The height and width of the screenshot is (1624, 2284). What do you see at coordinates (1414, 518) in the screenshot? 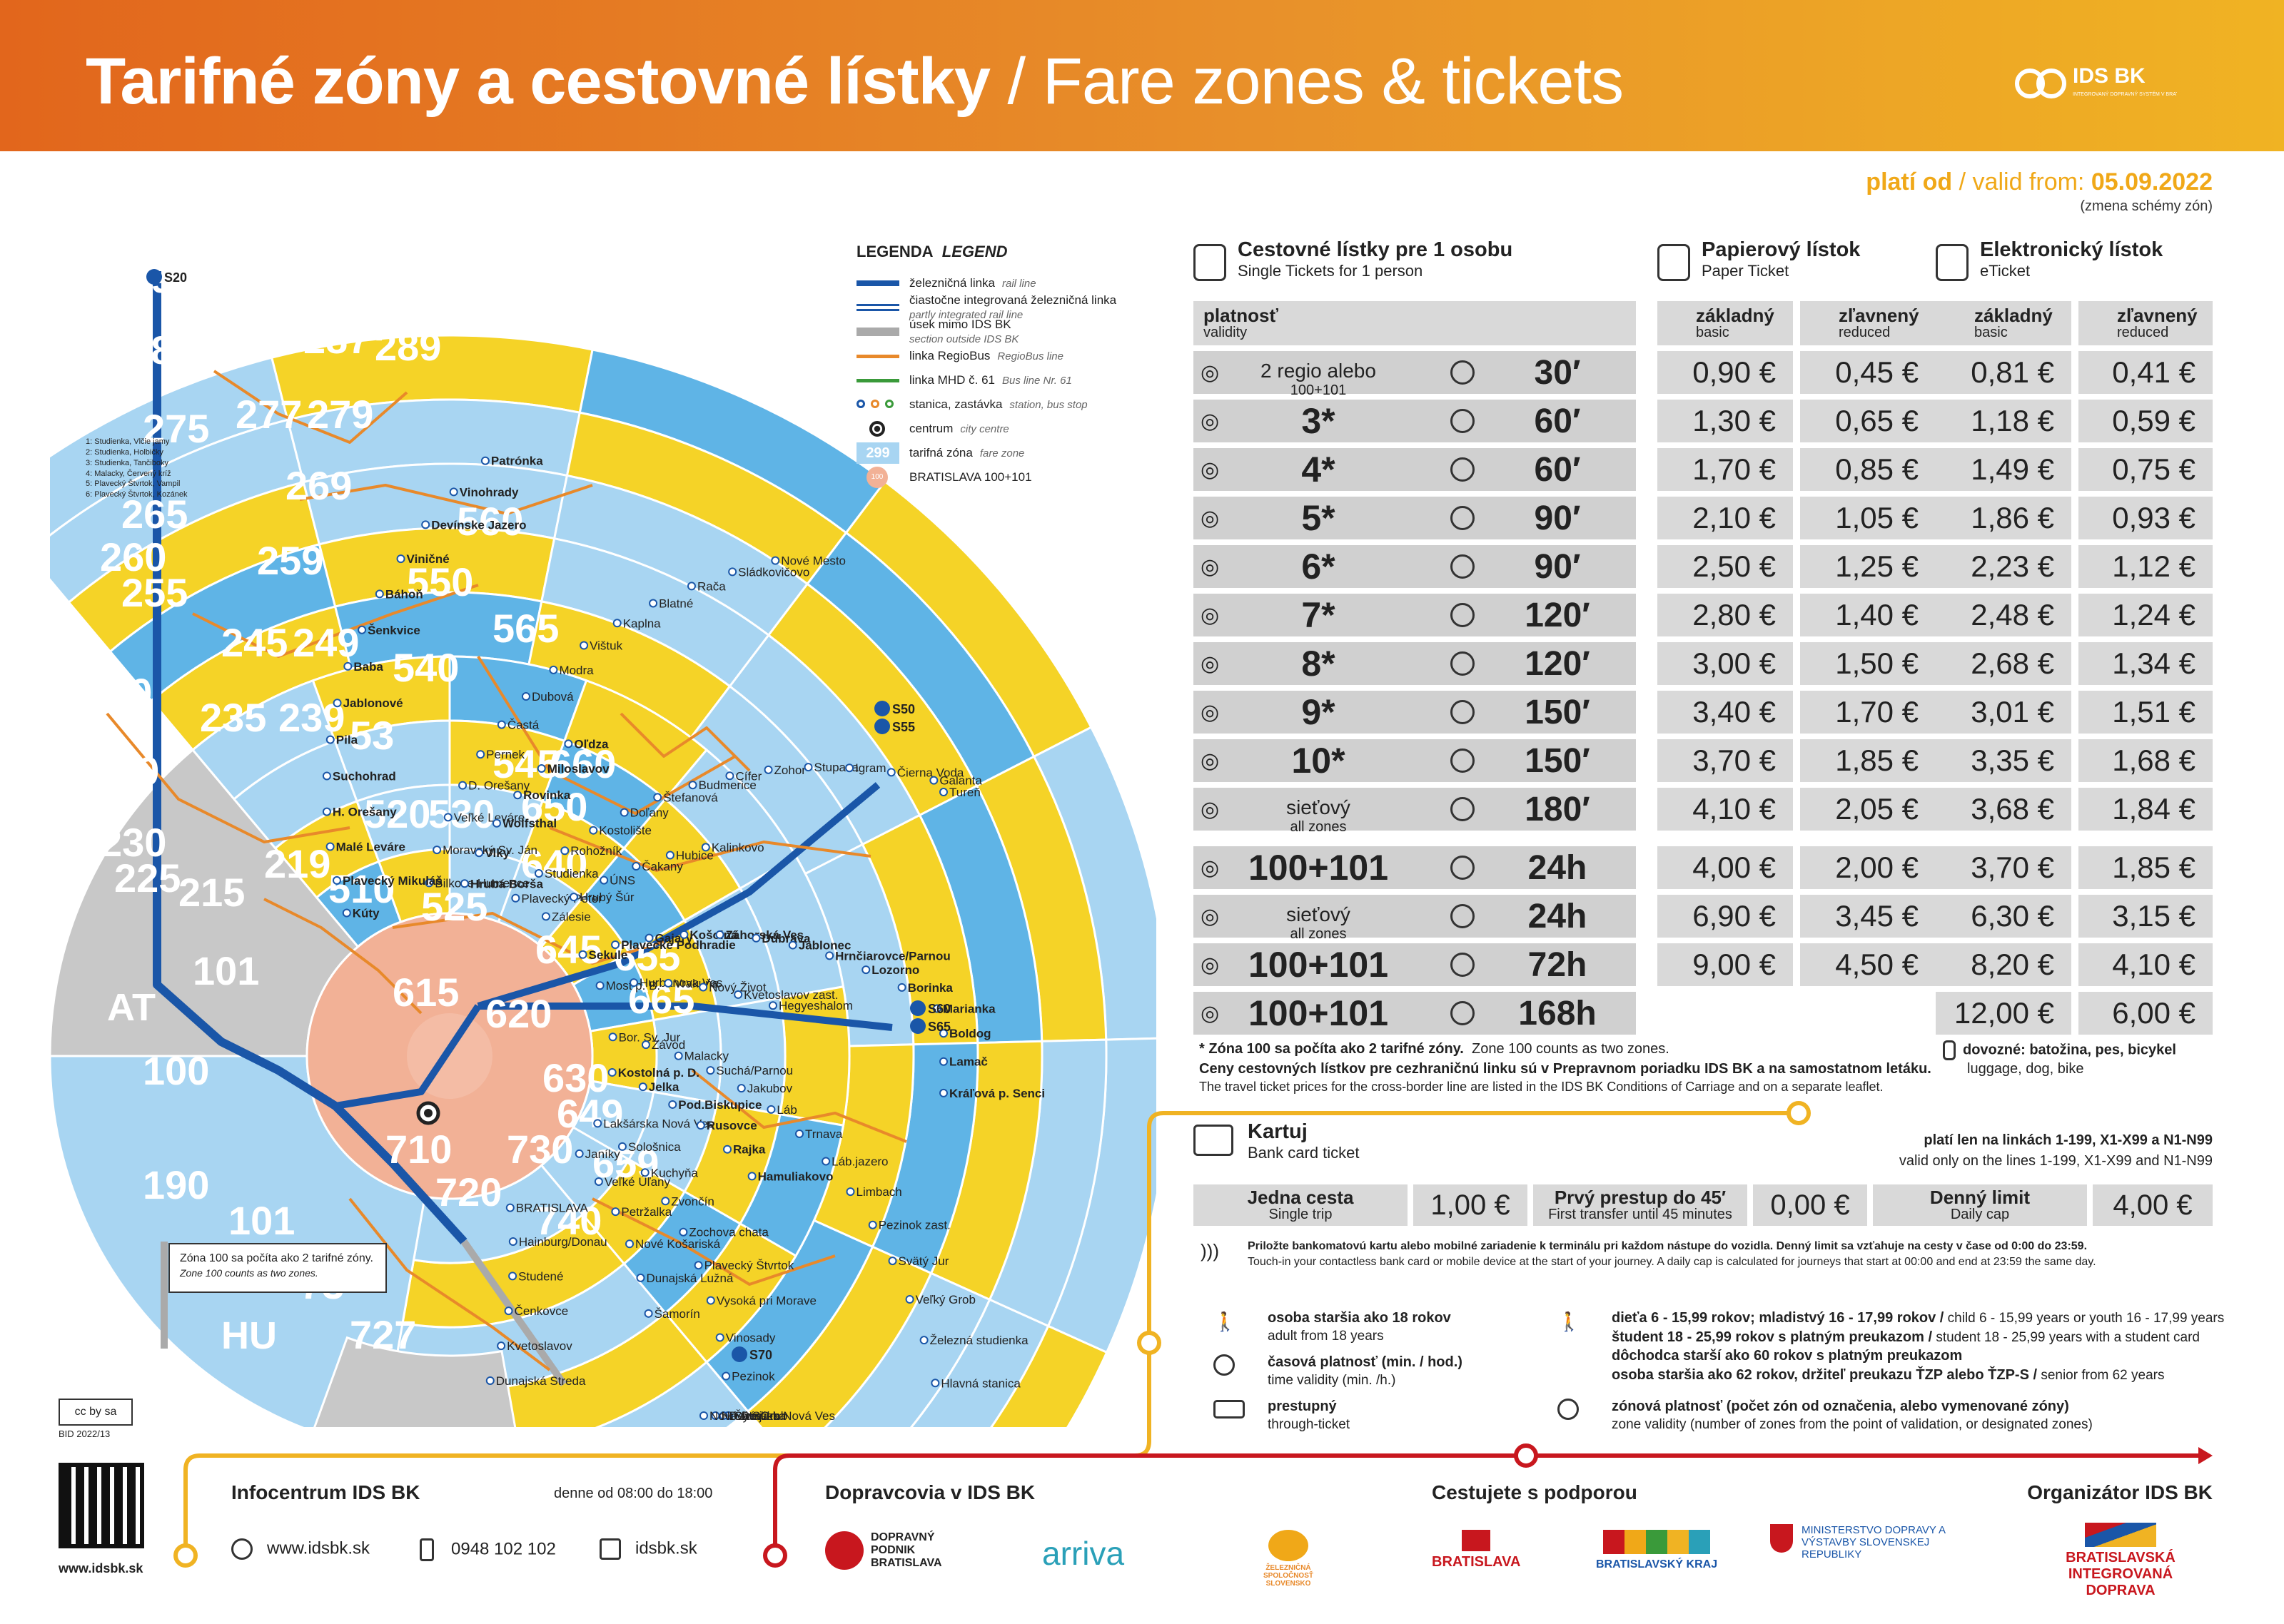
I see `ticket-row-3: ◎ 5* 90′` at bounding box center [1414, 518].